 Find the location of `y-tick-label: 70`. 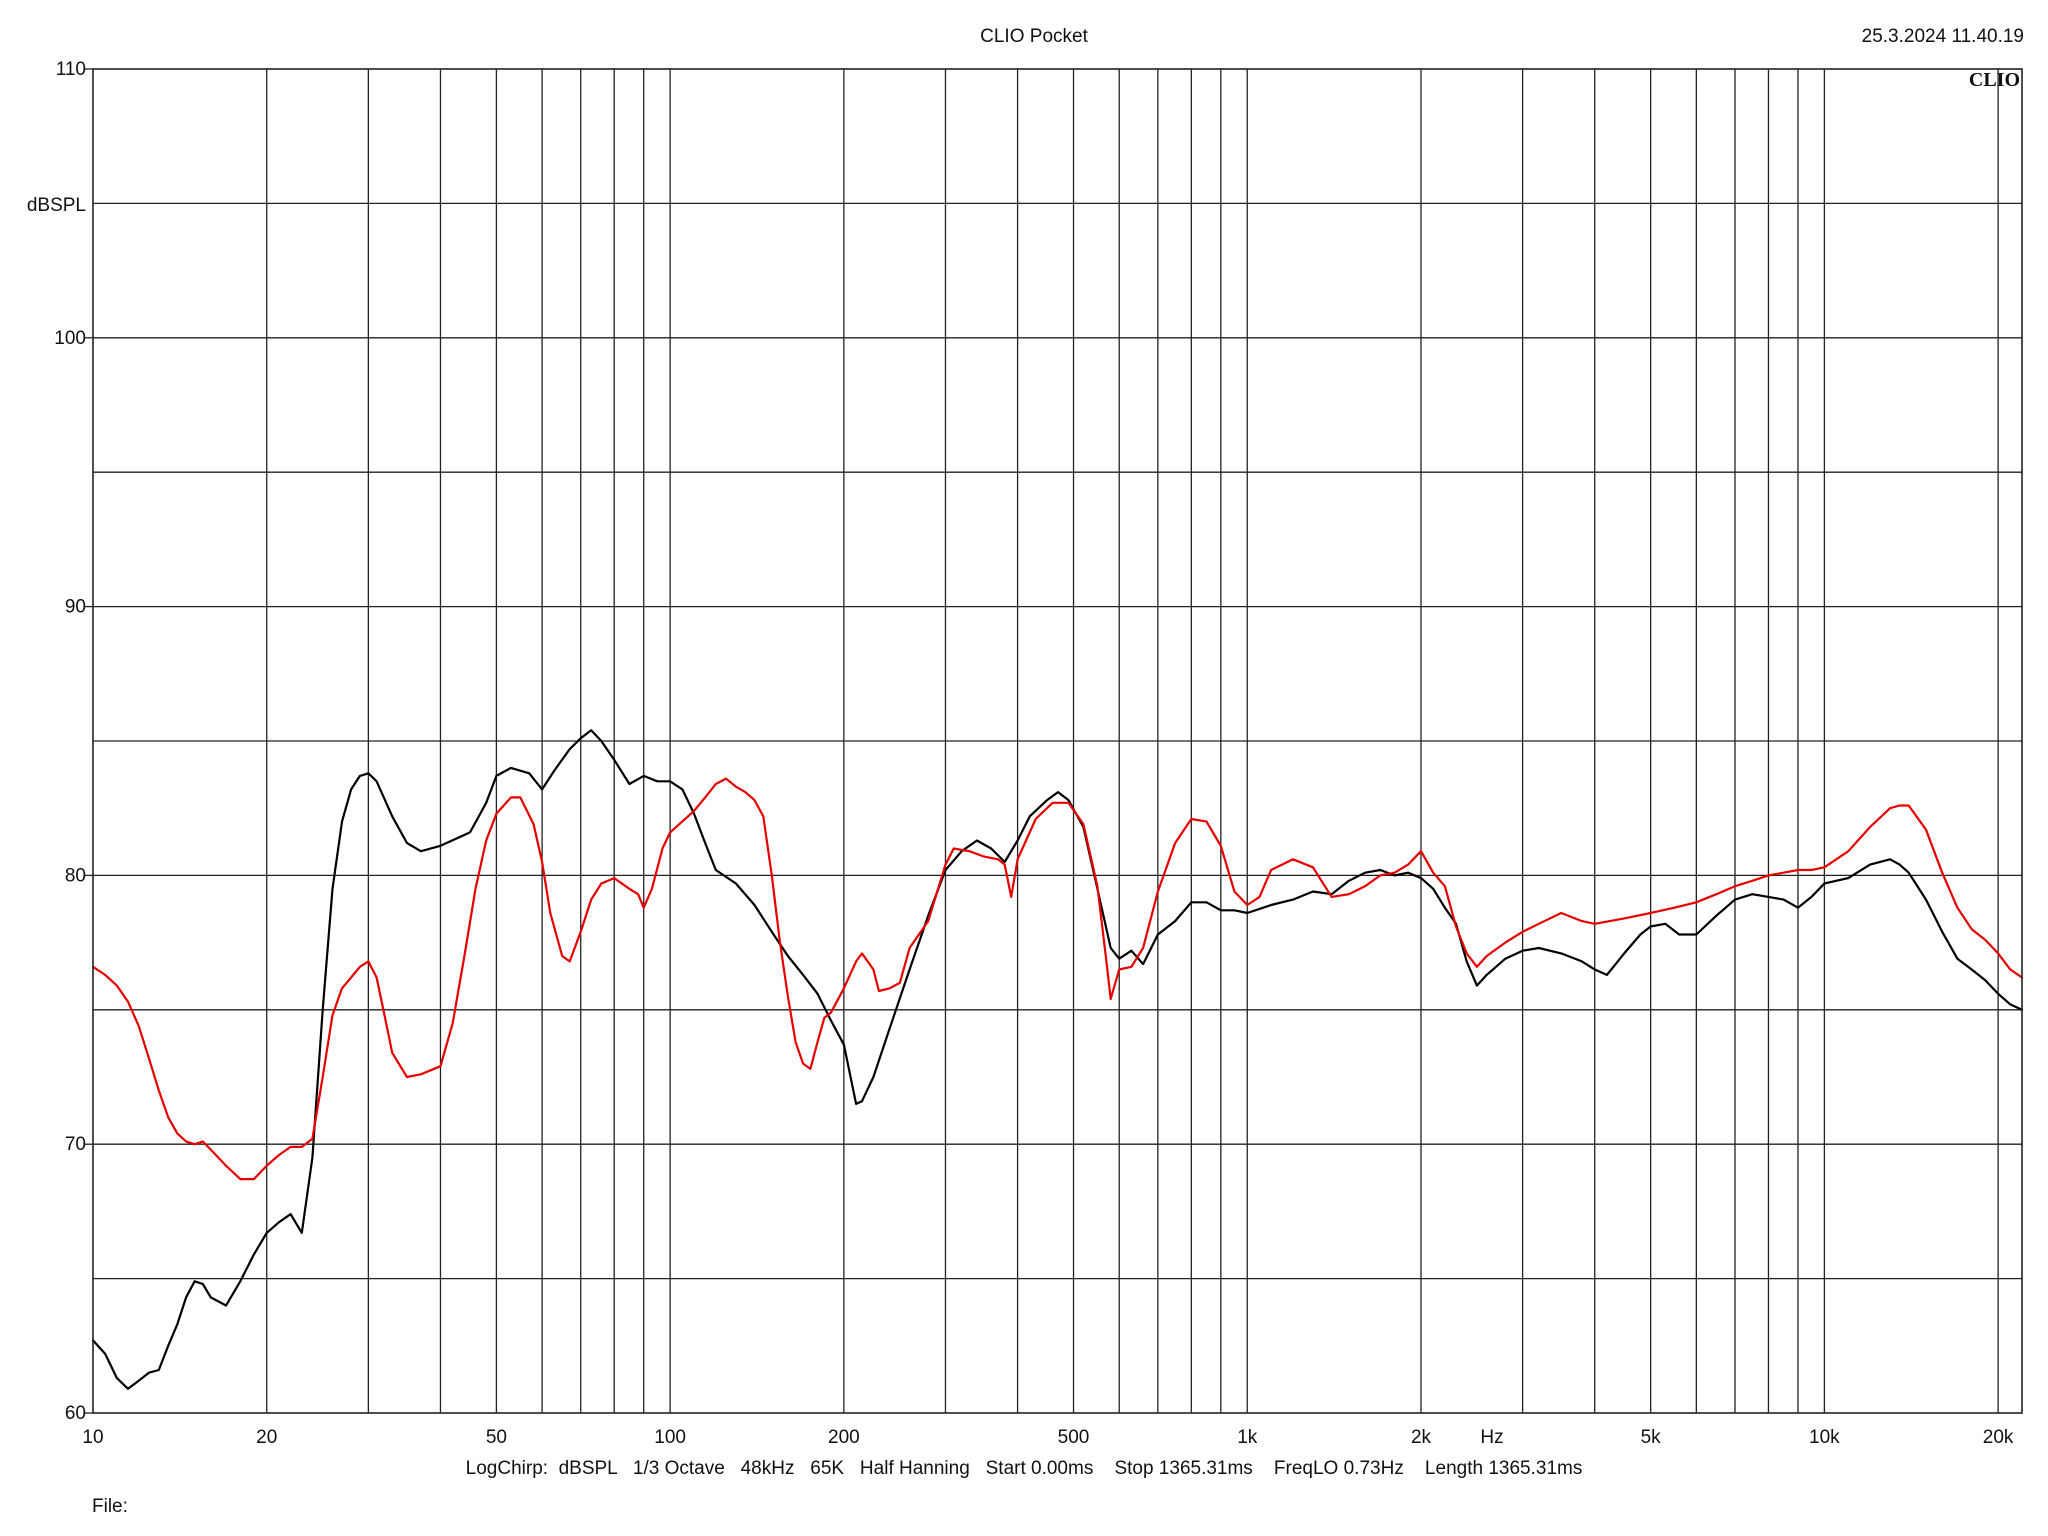

y-tick-label: 70 is located at coordinates (75, 1144).